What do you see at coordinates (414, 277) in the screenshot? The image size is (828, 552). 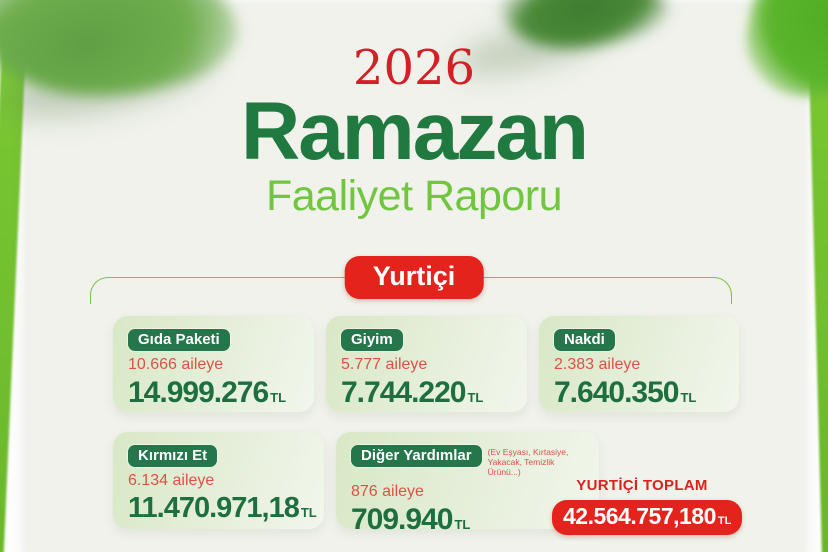 I see `section-badge-yurtici: Yurtiçi` at bounding box center [414, 277].